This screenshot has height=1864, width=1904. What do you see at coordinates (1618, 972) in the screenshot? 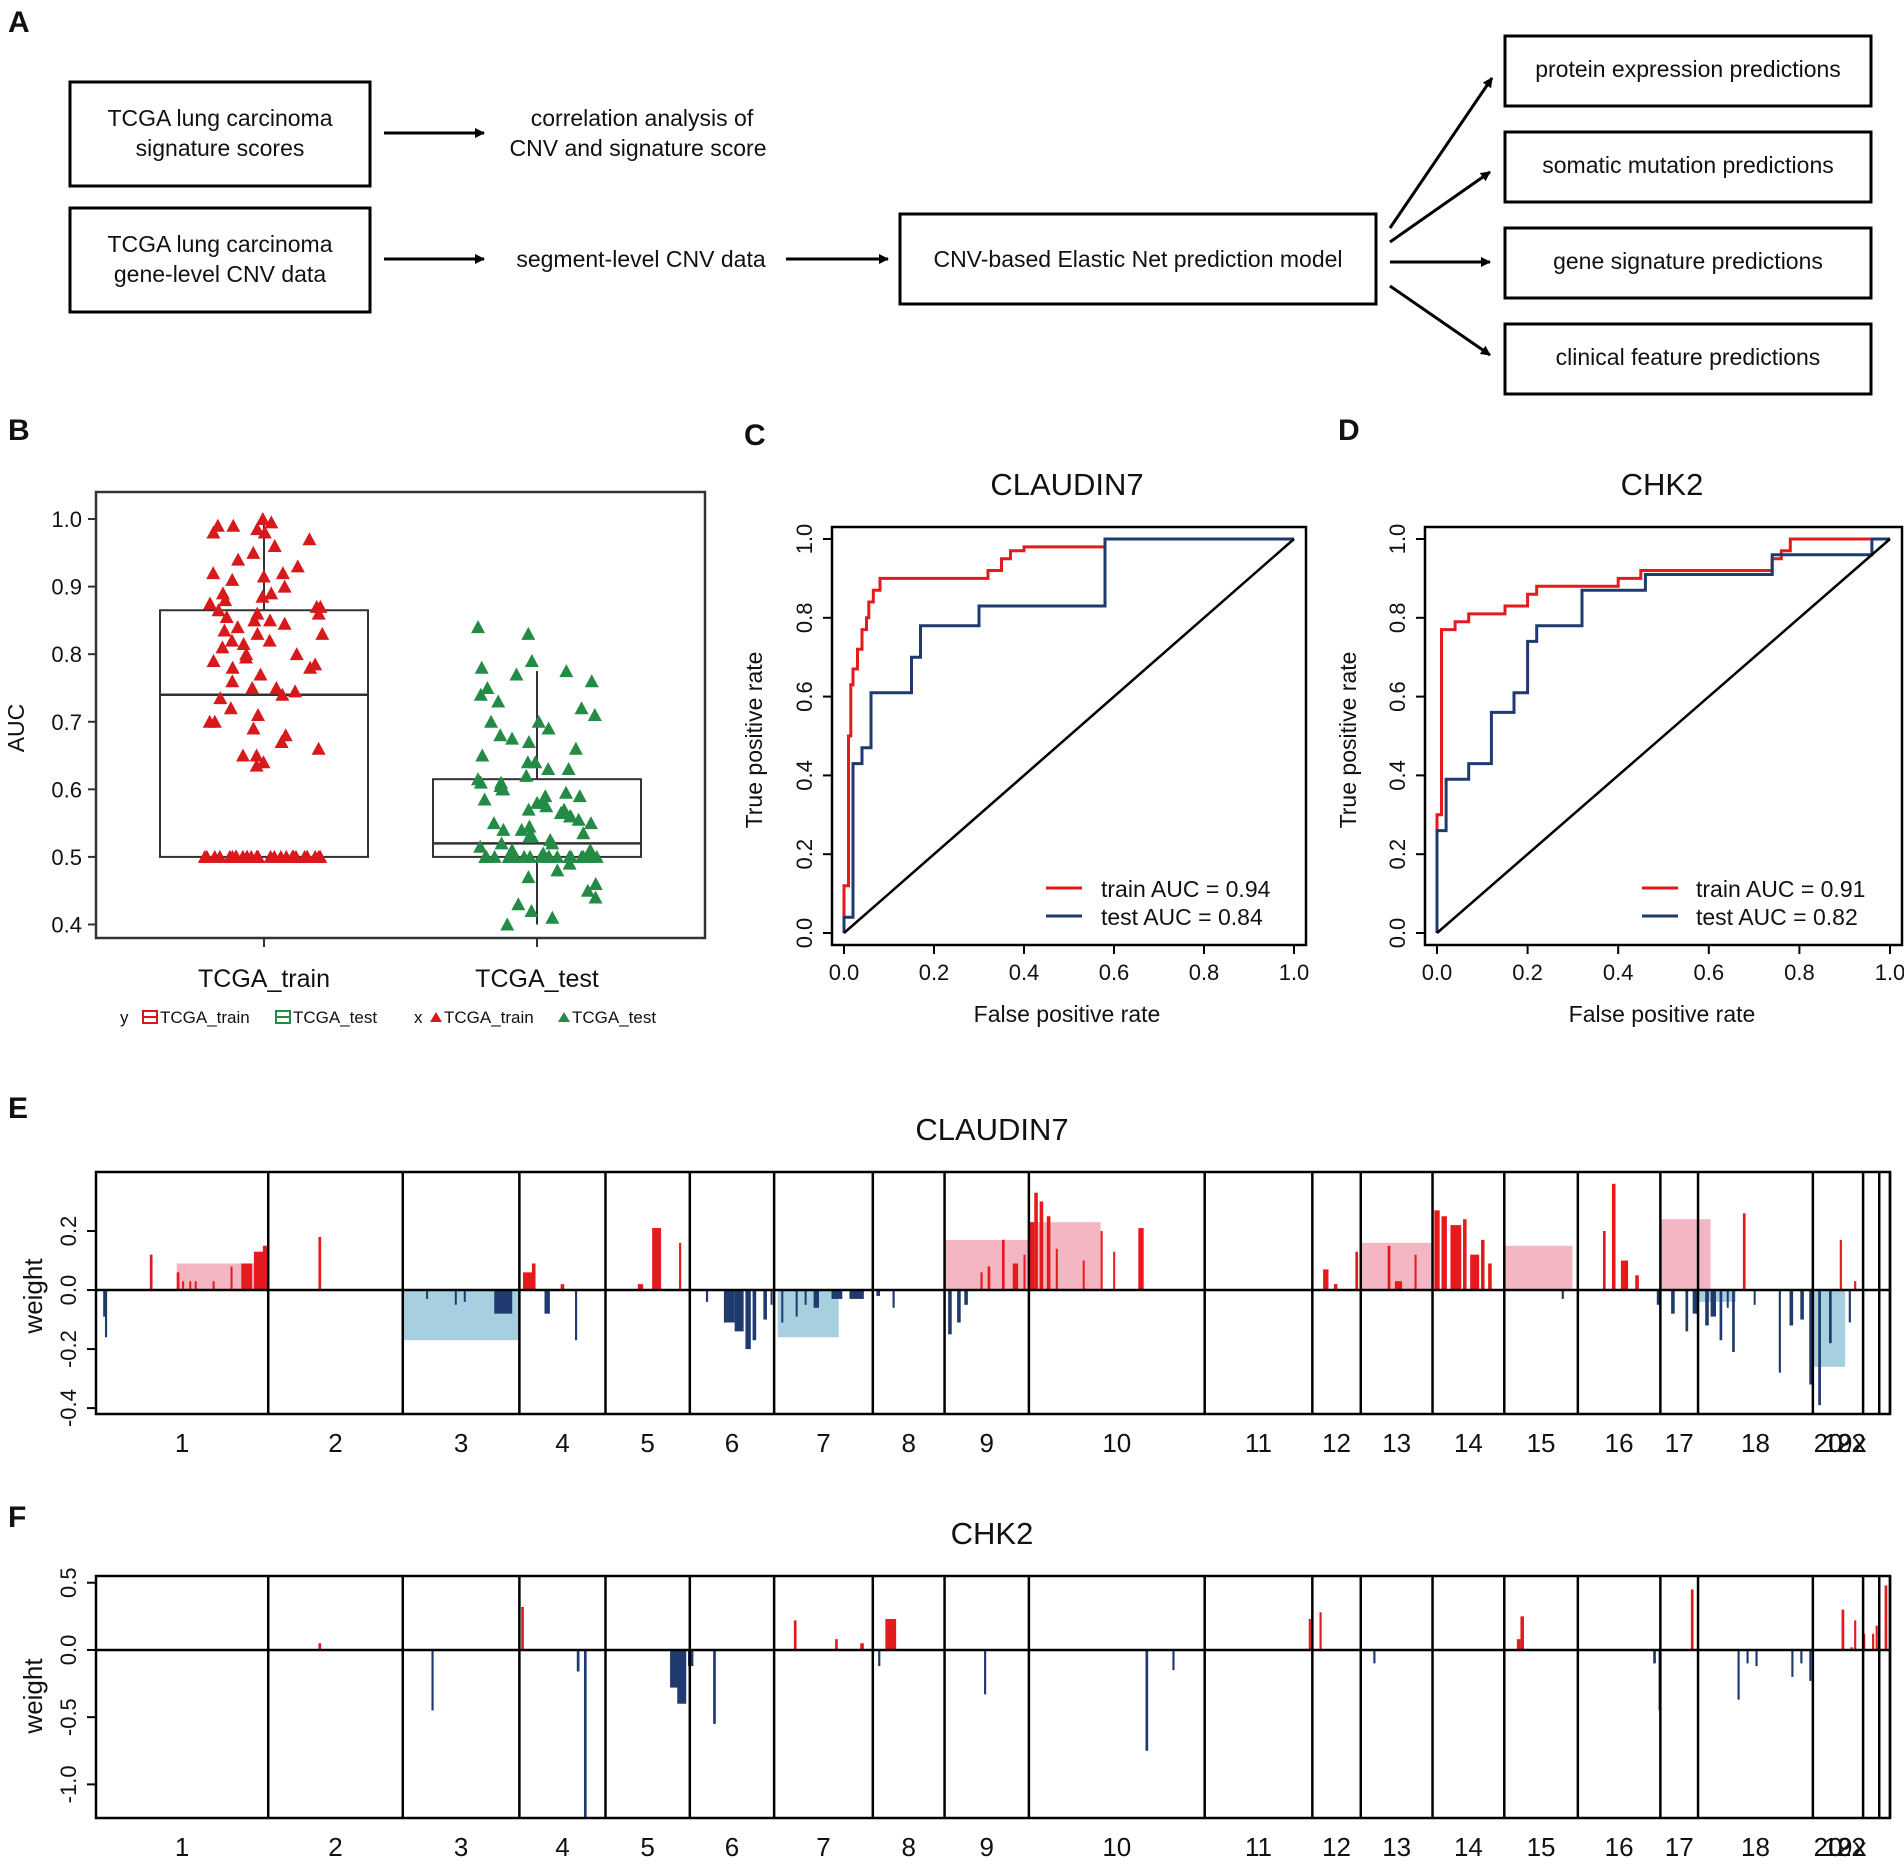
I see `roc-xtick-label: 0.4` at bounding box center [1618, 972].